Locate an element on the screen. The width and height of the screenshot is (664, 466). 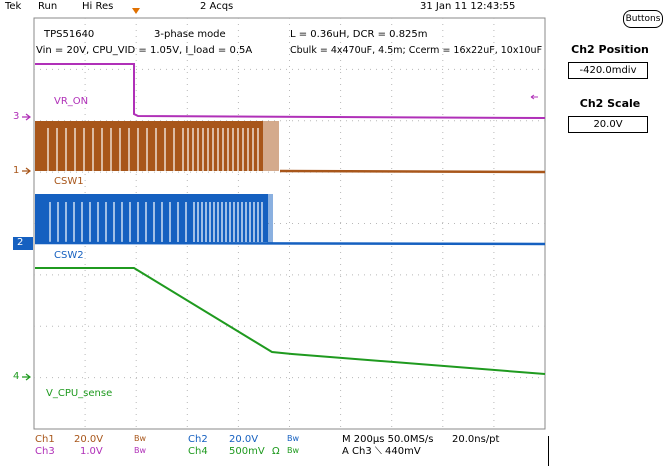
footer-ch1-name: Ch1 is located at coordinates (45, 439).